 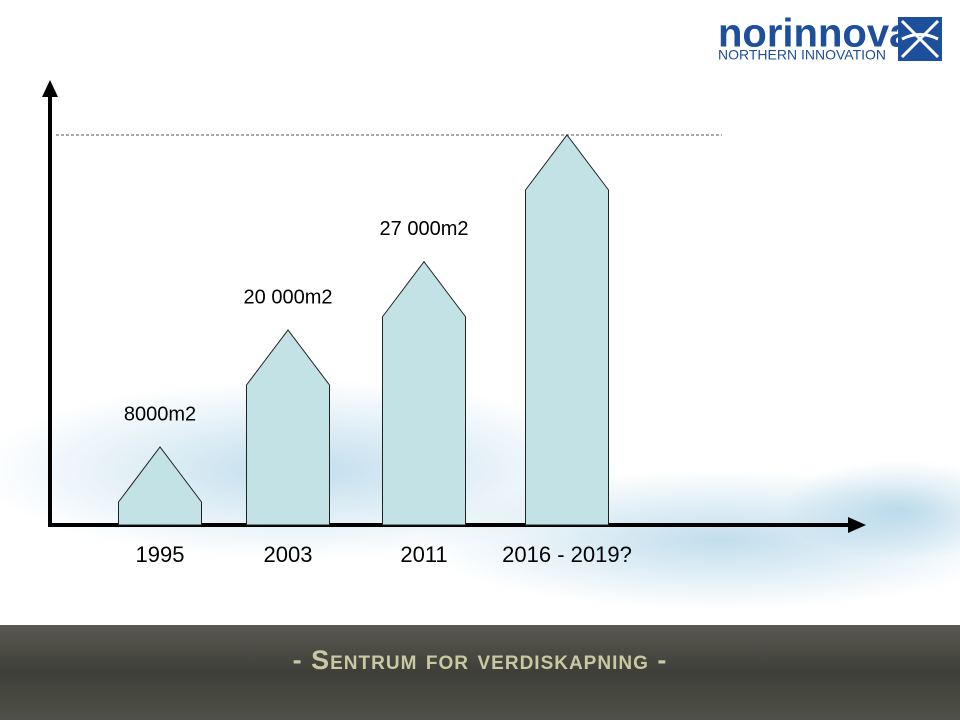 I want to click on x-tick-label: 1995, so click(x=160, y=554).